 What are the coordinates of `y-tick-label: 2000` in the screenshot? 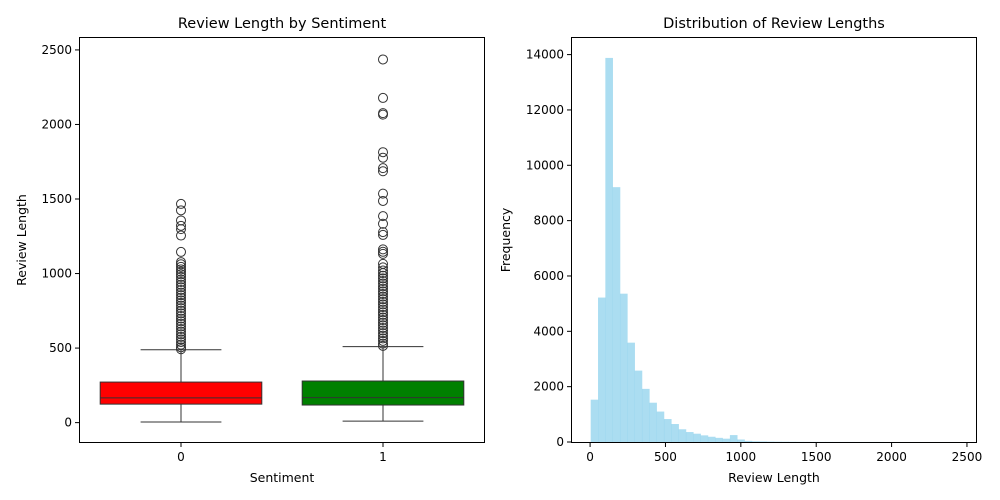 It's located at (56, 124).